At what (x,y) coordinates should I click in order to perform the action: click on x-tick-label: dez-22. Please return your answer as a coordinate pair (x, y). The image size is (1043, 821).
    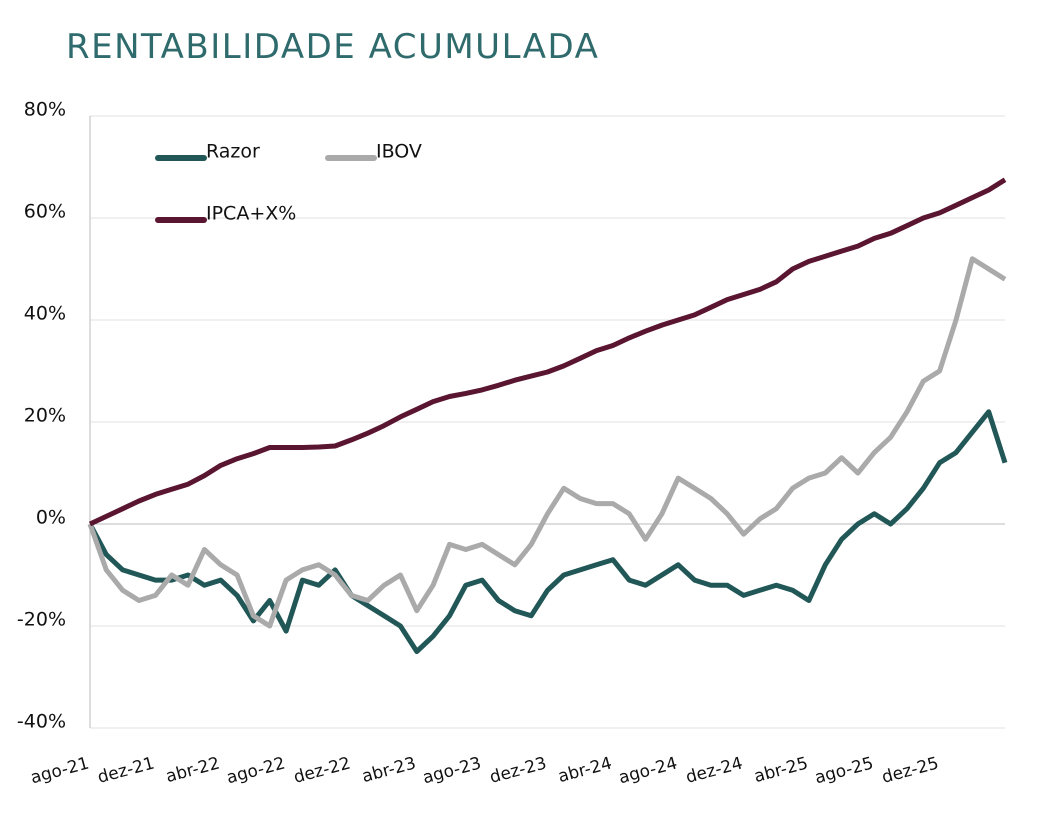
    Looking at the image, I should click on (322, 771).